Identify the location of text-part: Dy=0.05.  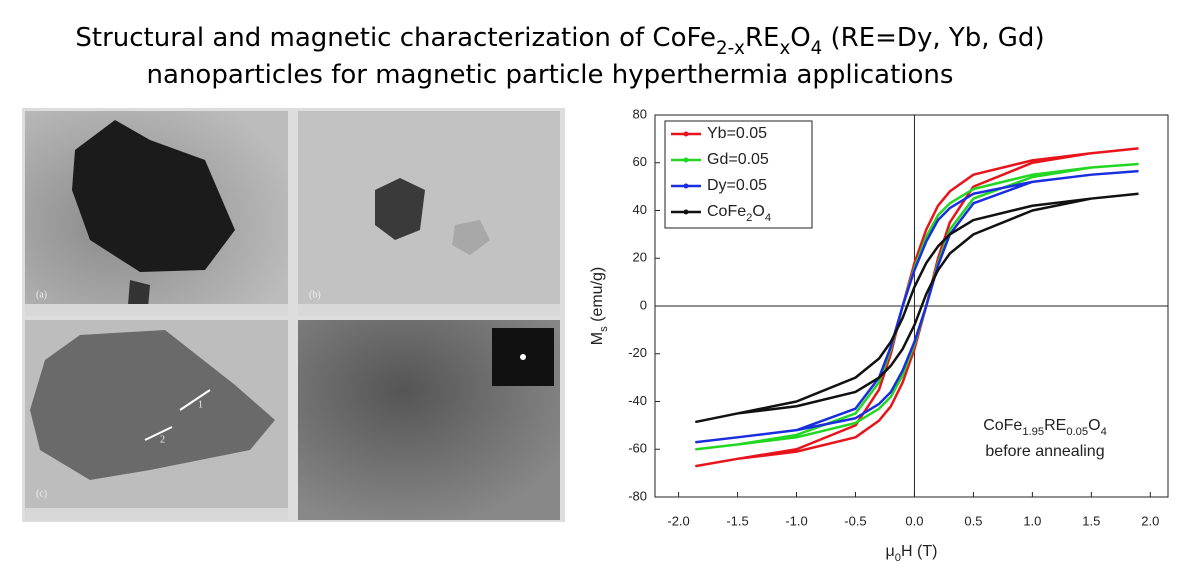
(737, 185).